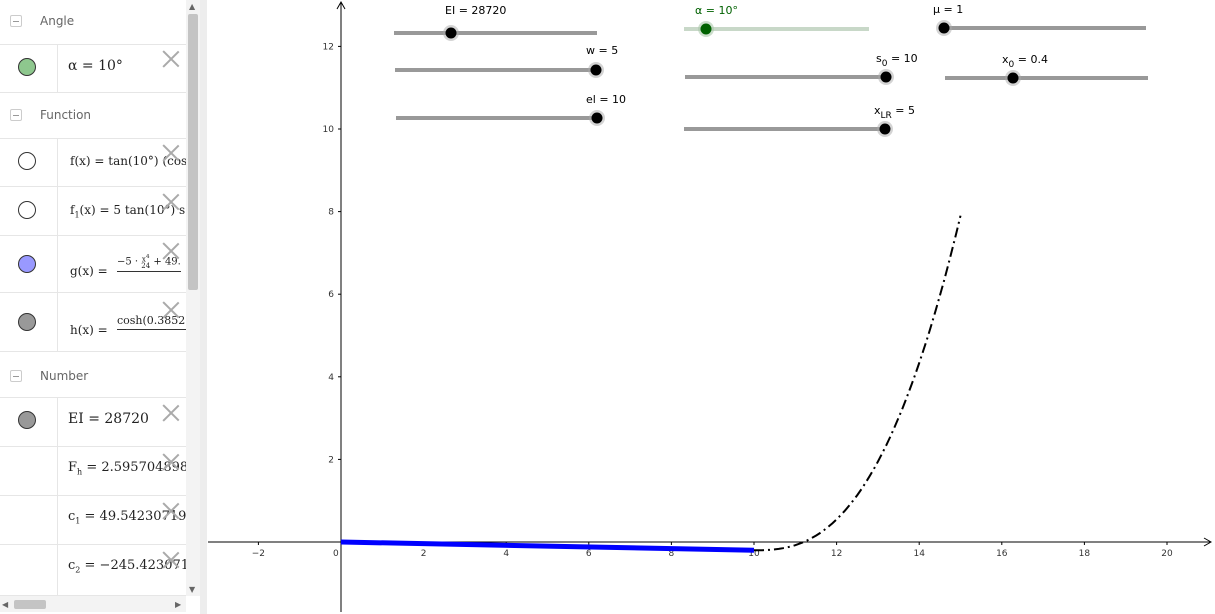 This screenshot has height=614, width=1215. What do you see at coordinates (328, 47) in the screenshot?
I see `y-tick-label: 12` at bounding box center [328, 47].